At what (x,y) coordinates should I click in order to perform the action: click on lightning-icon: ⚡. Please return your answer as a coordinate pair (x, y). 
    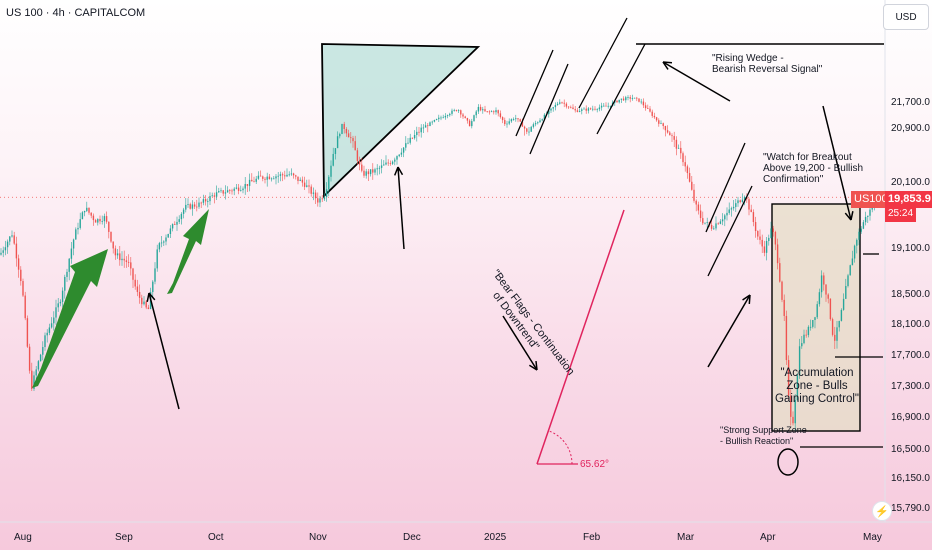
    Looking at the image, I should click on (882, 511).